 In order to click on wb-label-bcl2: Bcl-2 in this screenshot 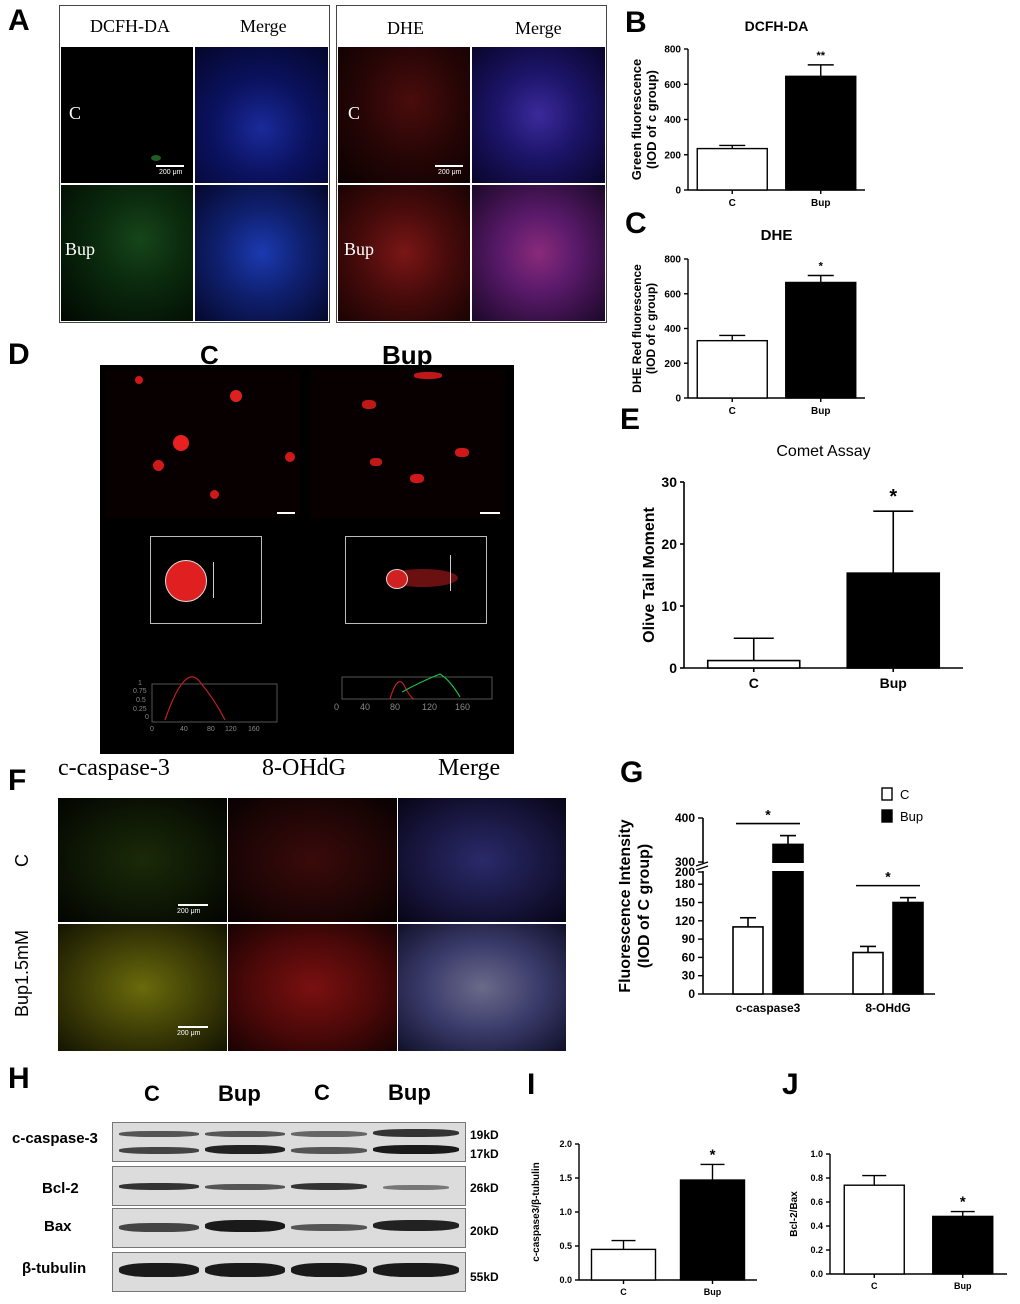, I will do `click(60, 1188)`.